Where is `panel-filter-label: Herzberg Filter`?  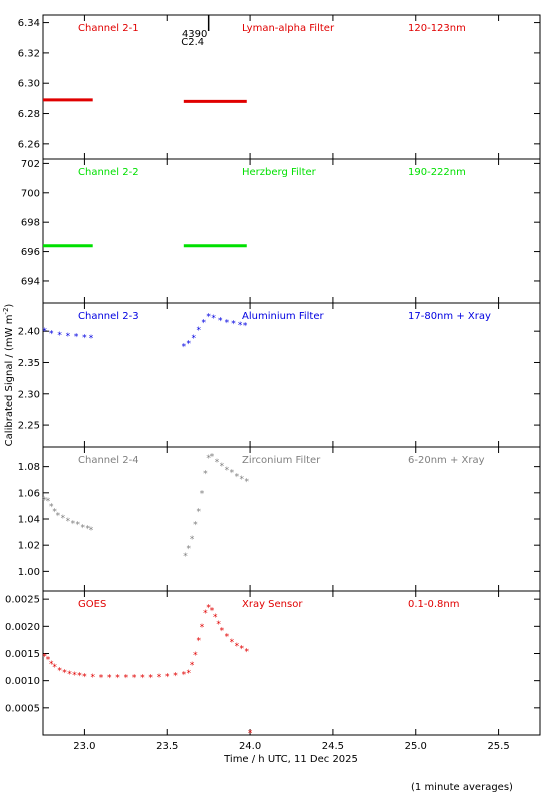 panel-filter-label: Herzberg Filter is located at coordinates (279, 172).